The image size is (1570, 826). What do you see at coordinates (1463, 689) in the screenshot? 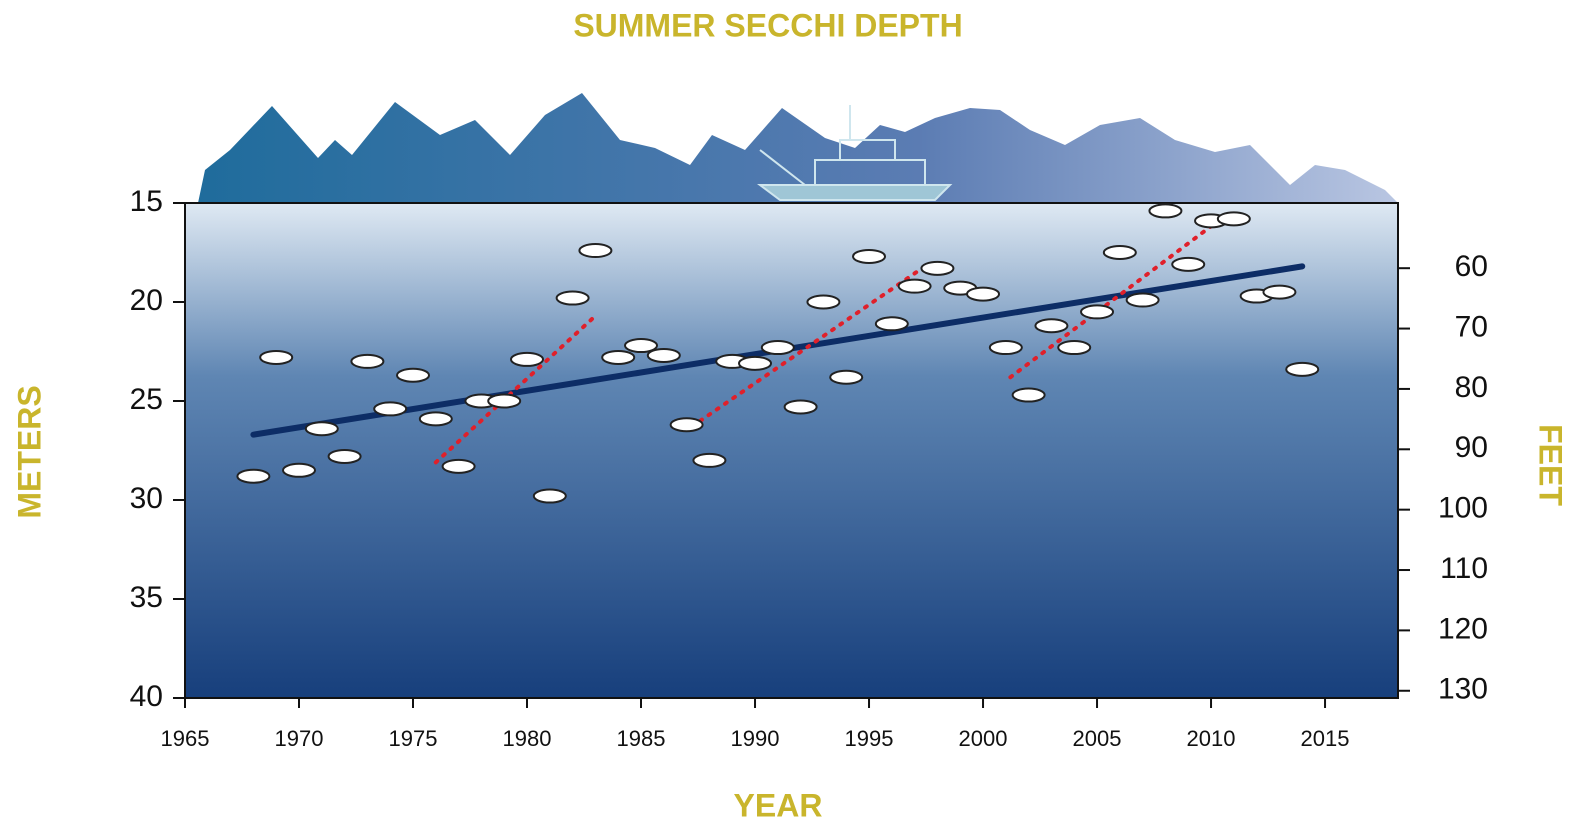
I see `y2-tick-label: 130` at bounding box center [1463, 689].